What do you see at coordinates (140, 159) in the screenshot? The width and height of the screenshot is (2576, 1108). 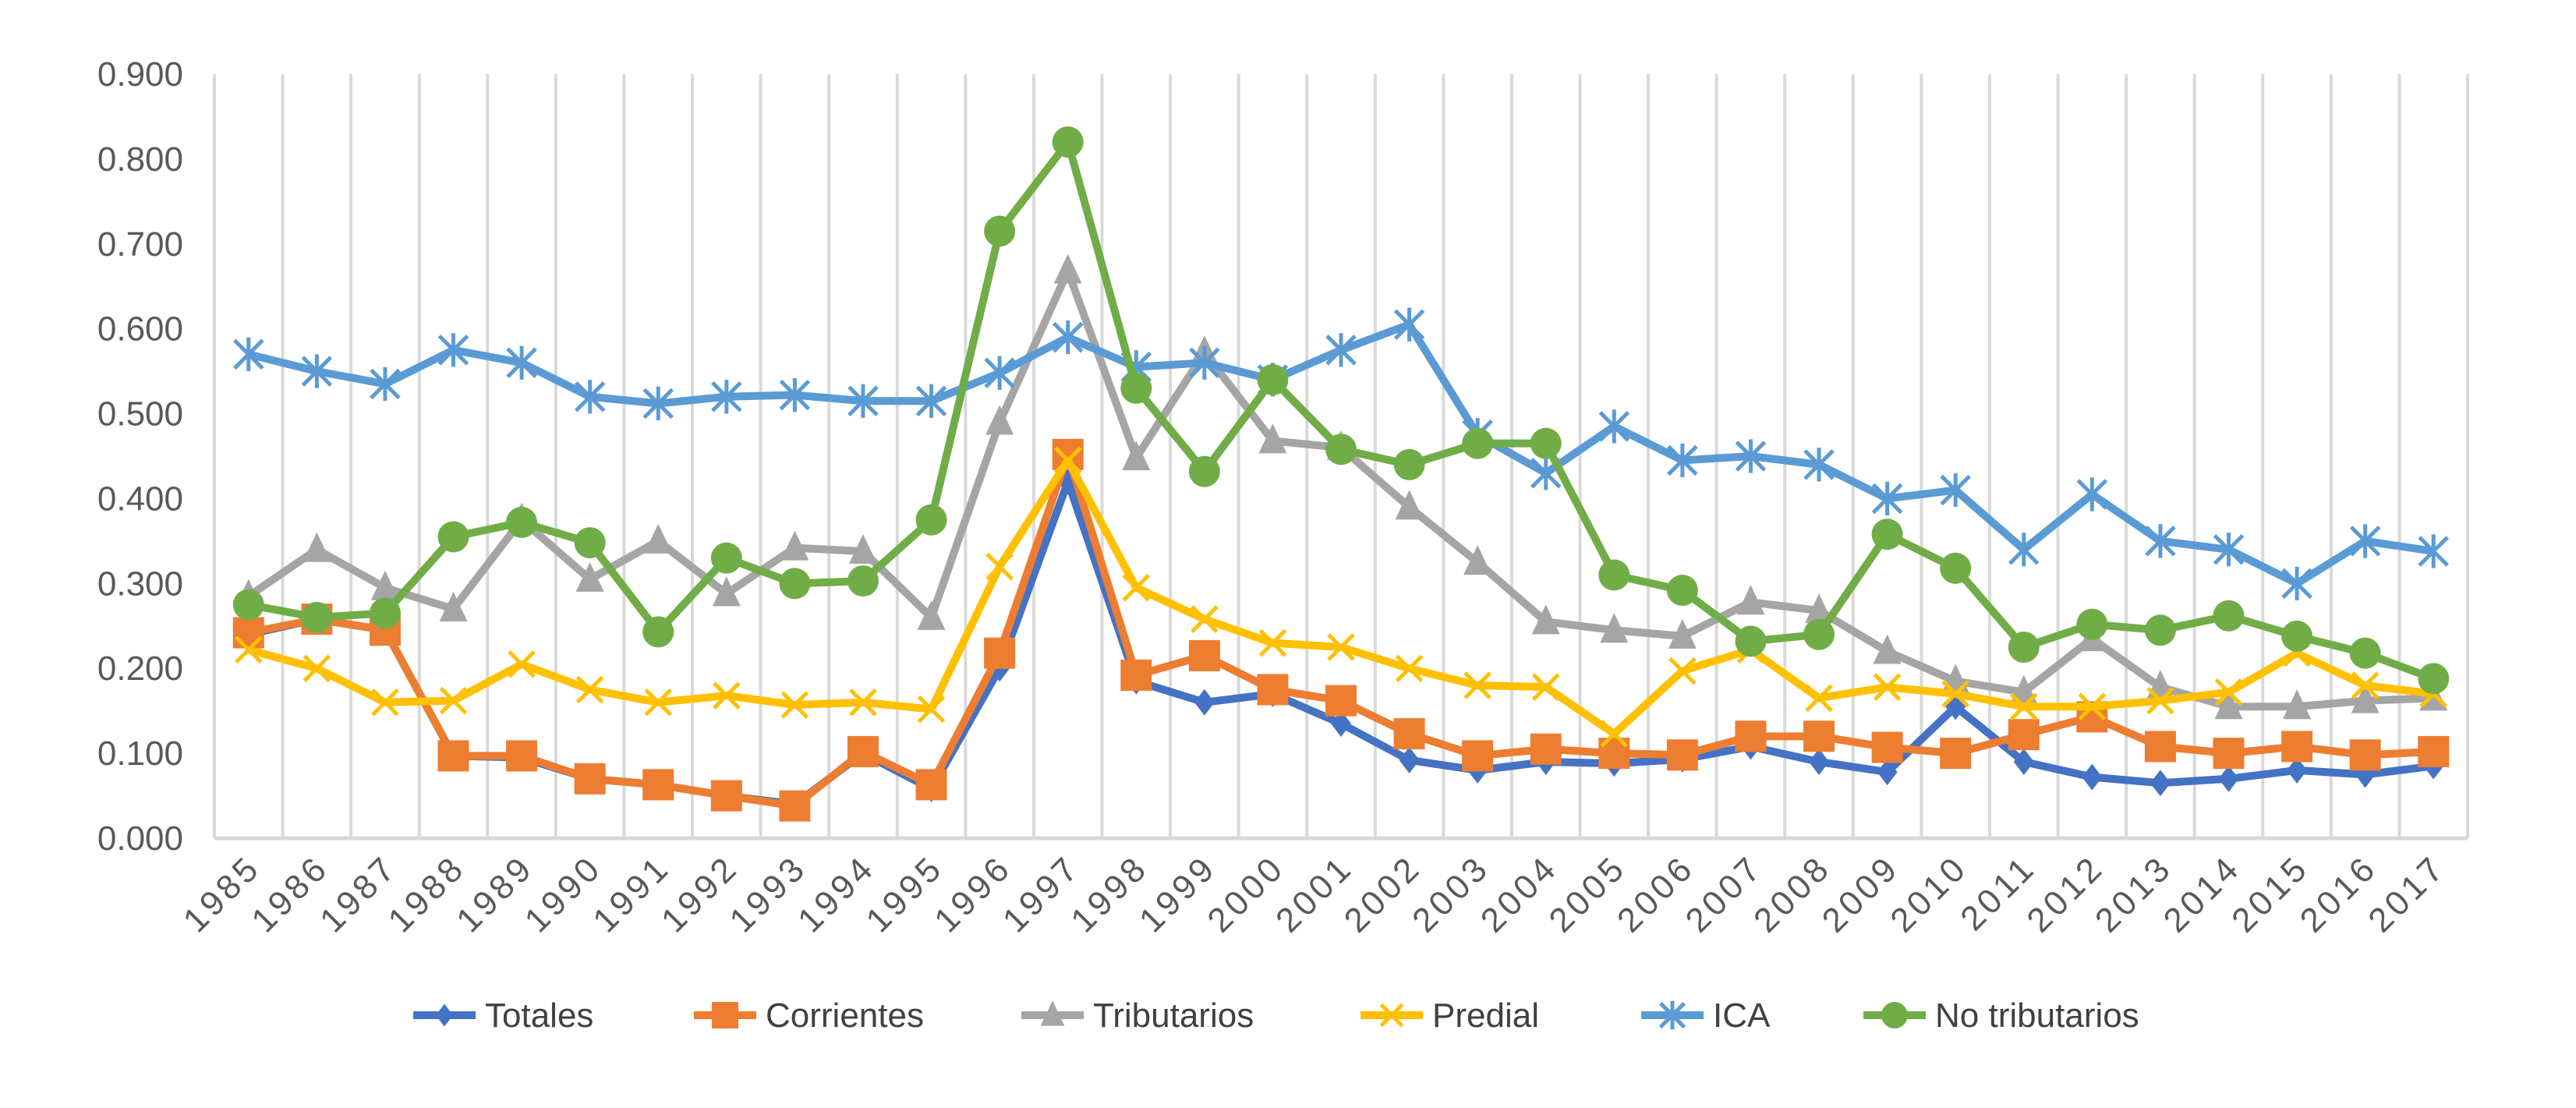 I see `y-tick-label: 0.800` at bounding box center [140, 159].